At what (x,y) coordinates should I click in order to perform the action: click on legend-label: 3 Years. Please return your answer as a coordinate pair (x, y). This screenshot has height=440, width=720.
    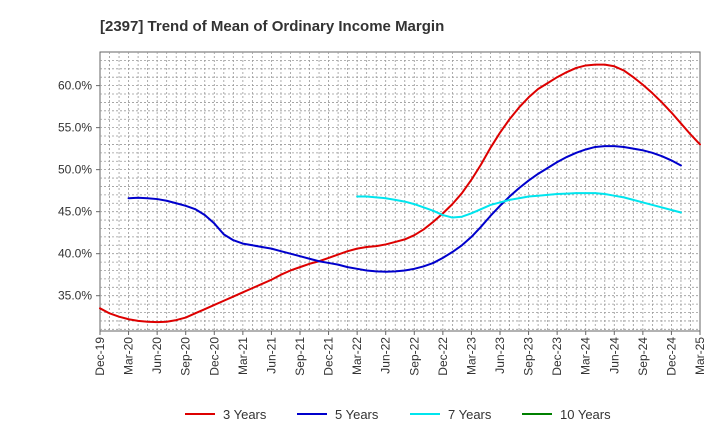
    Looking at the image, I should click on (245, 414).